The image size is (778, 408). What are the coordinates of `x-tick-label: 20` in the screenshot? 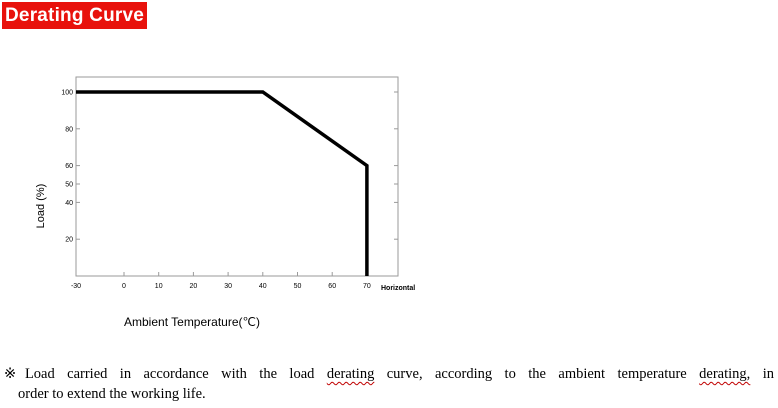 It's located at (194, 286).